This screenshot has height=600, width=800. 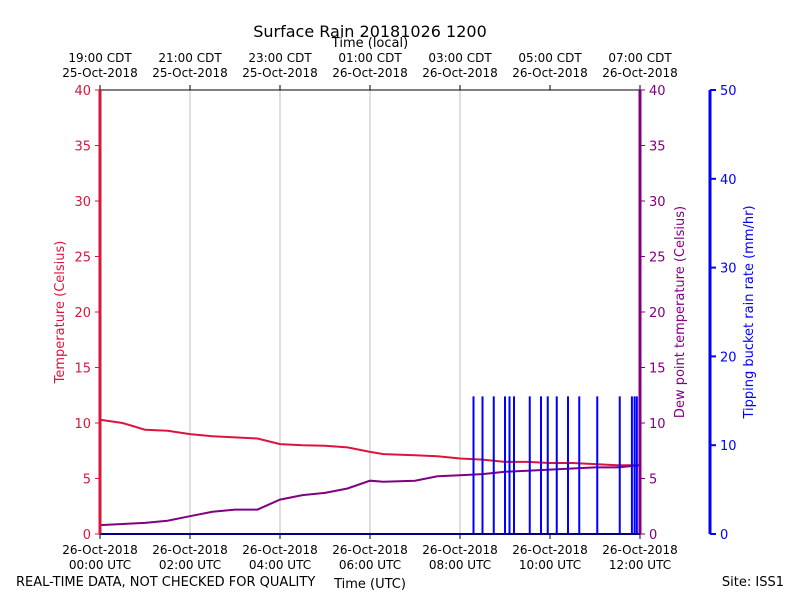 I want to click on local-tick-time: 01:00 CDT, so click(x=370, y=58).